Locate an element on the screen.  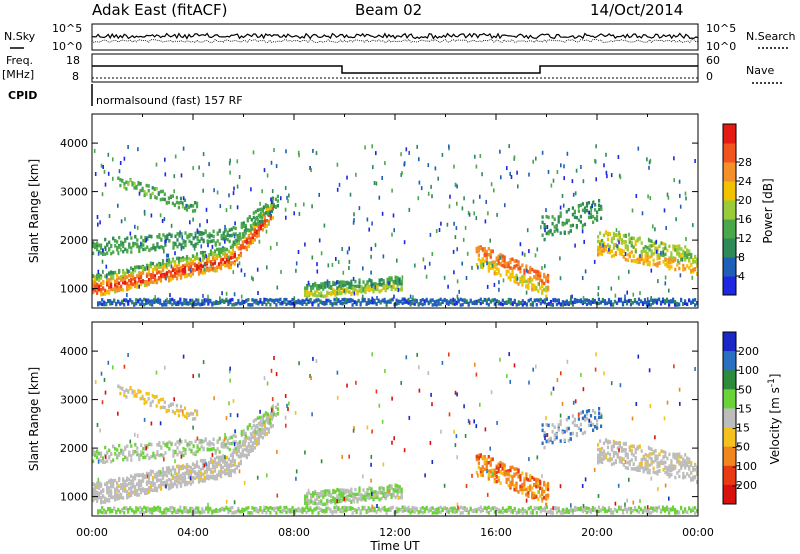
noise-sky-trace is located at coordinates (395, 36).